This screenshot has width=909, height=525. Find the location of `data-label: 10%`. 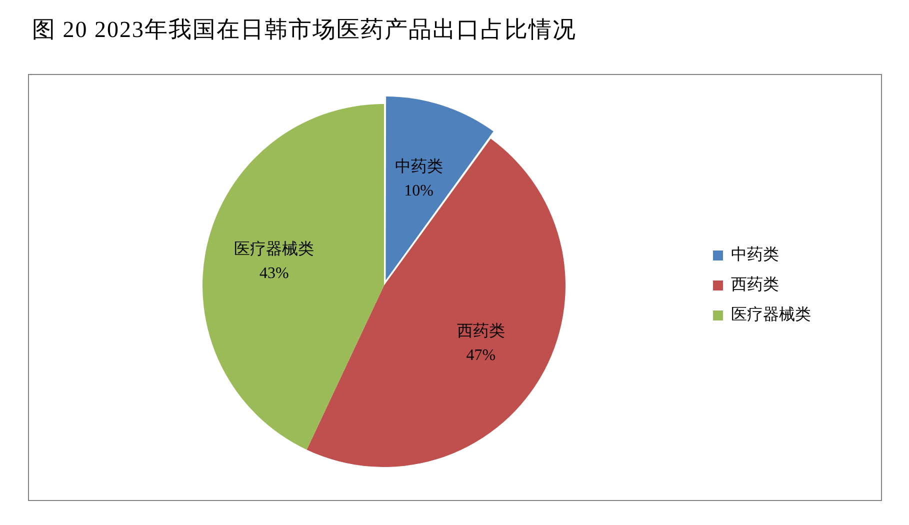

data-label: 10% is located at coordinates (419, 191).